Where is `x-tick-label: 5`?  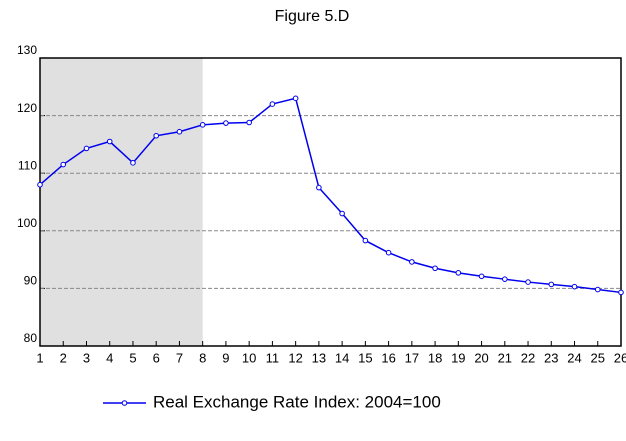 x-tick-label: 5 is located at coordinates (132, 357).